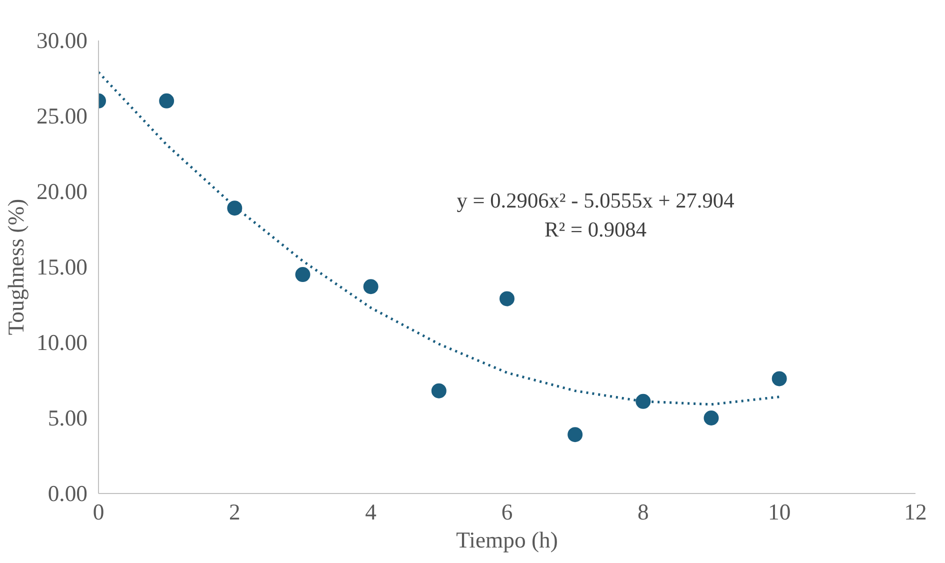  I want to click on x-axis-title: Tiempo (h), so click(507, 540).